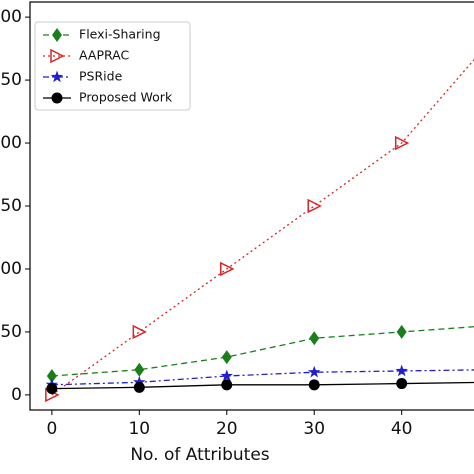 This screenshot has height=474, width=474. I want to click on x-tick-label: 30, so click(314, 429).